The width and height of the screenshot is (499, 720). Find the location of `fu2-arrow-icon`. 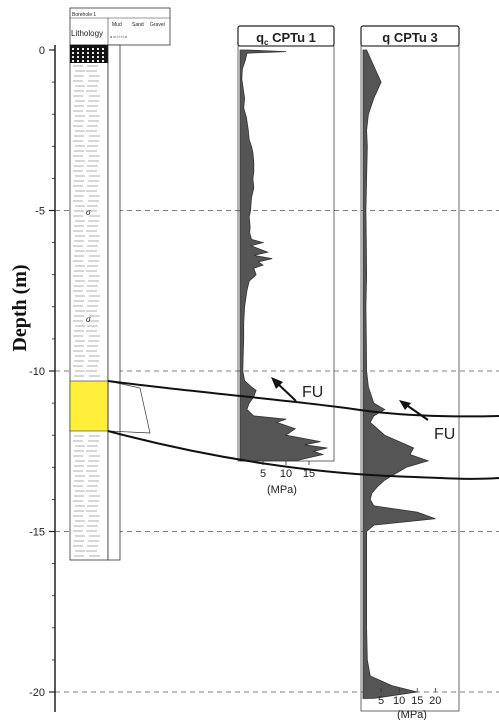

fu2-arrow-icon is located at coordinates (405, 405).